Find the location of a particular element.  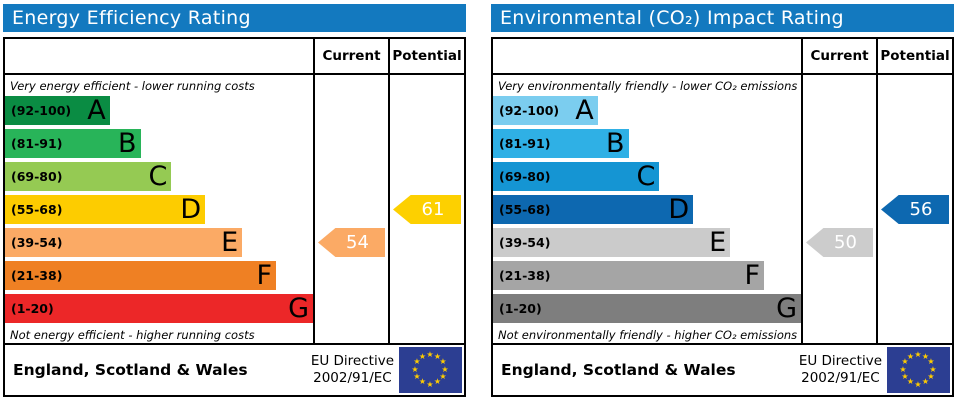

band-f: (21-38) F is located at coordinates (629, 275).